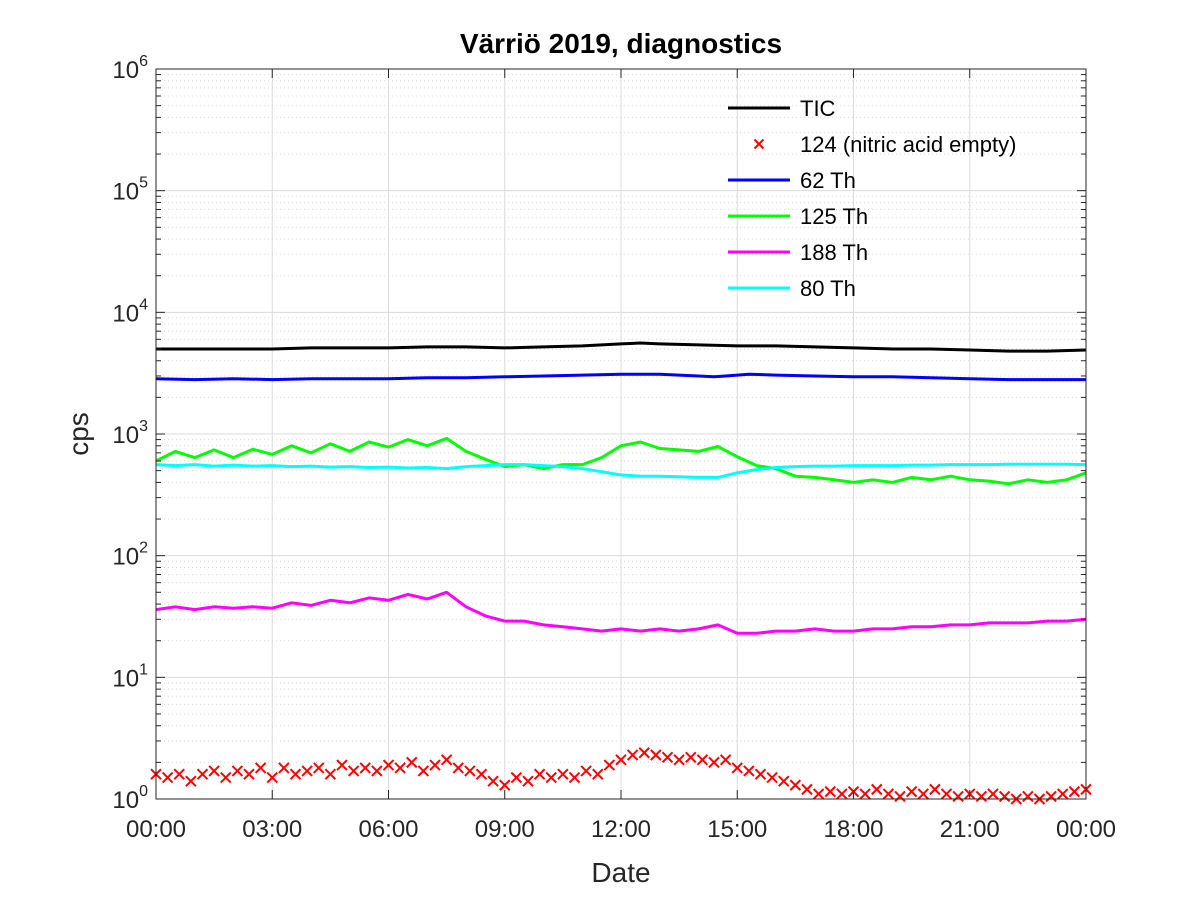 This screenshot has height=900, width=1200. What do you see at coordinates (621, 612) in the screenshot?
I see `series-line-188-th` at bounding box center [621, 612].